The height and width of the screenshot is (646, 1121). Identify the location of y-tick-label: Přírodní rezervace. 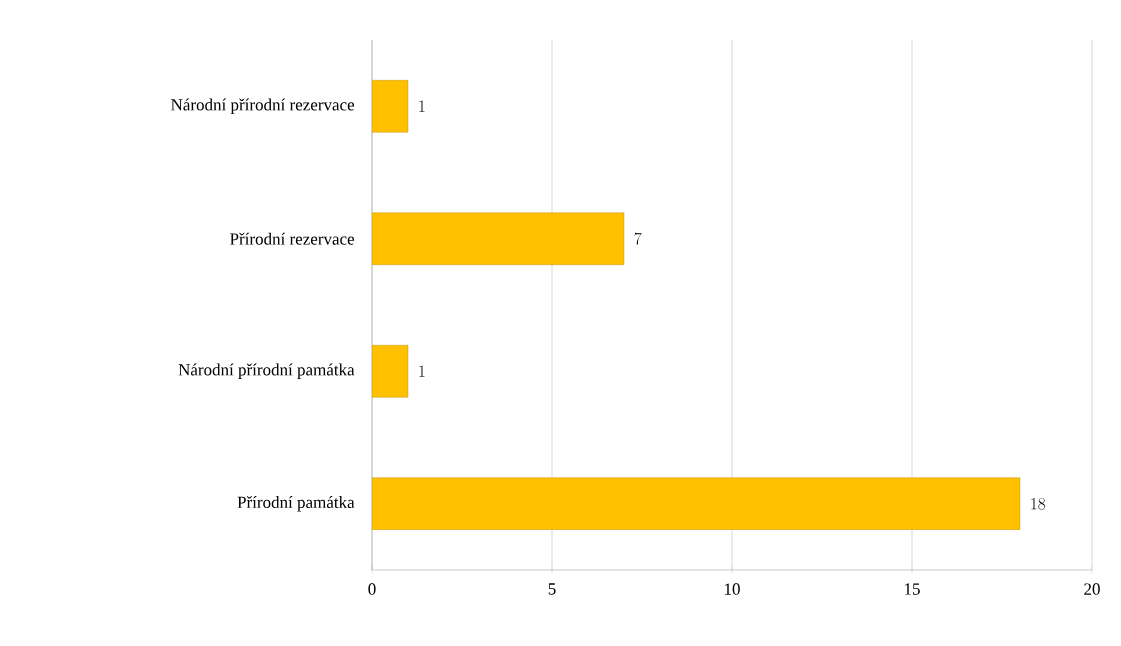
(292, 238).